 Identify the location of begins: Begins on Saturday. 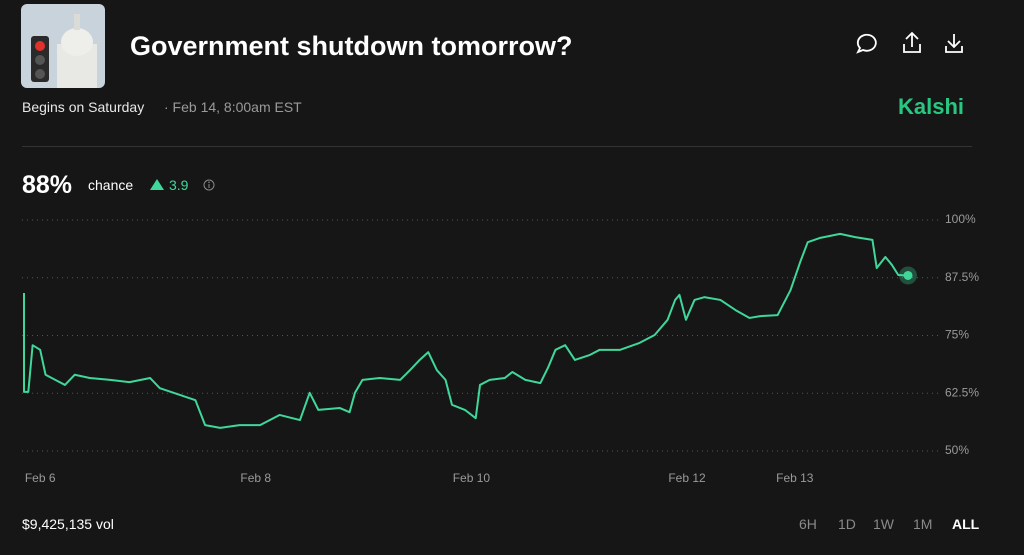
(83, 107).